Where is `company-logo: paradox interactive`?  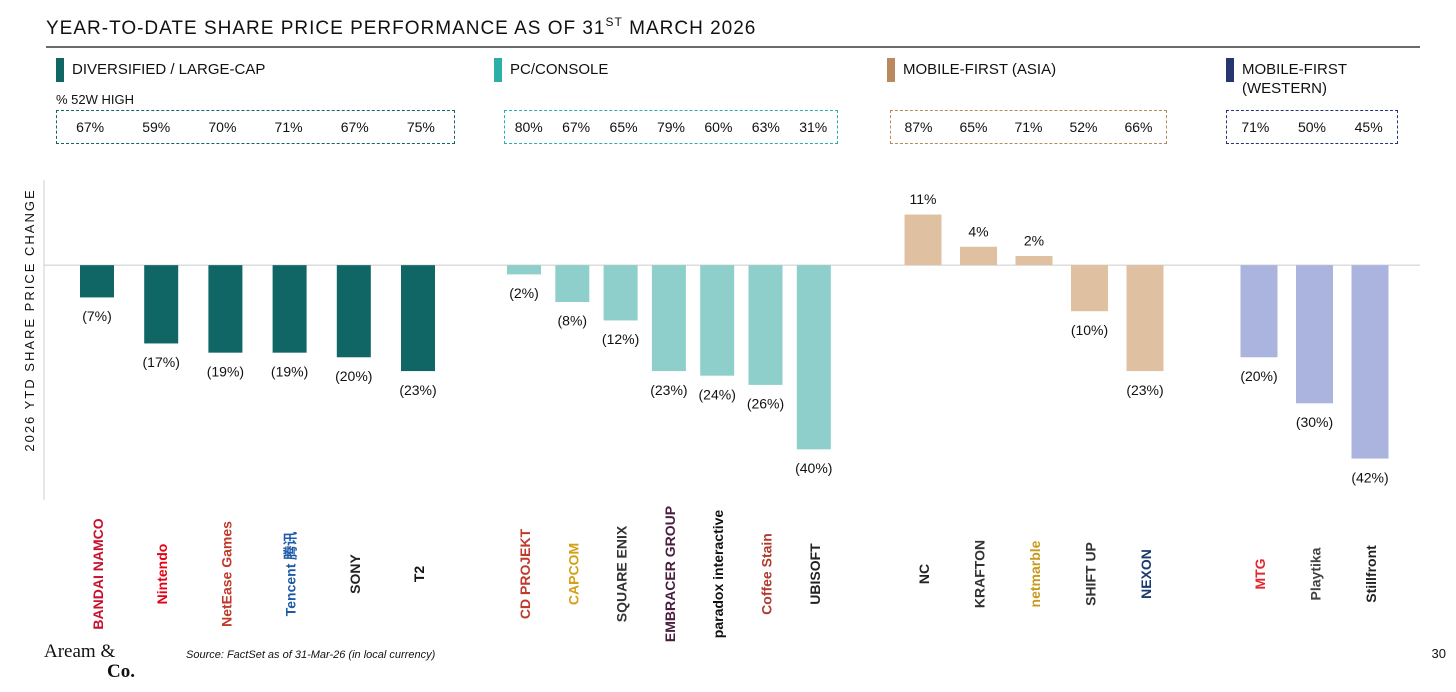
company-logo: paradox interactive is located at coordinates (718, 574).